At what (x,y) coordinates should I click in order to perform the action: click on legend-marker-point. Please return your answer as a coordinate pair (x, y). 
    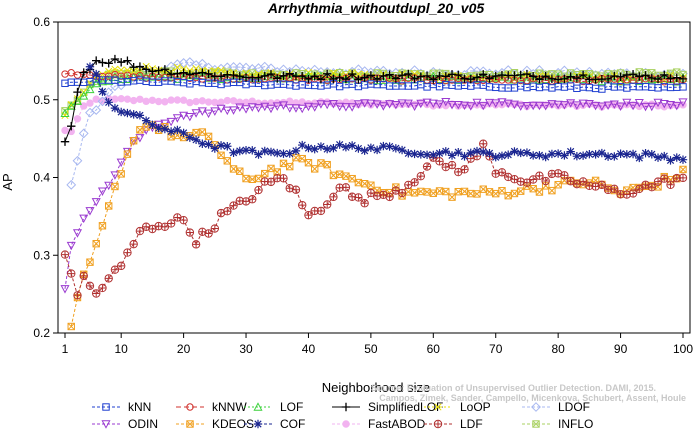
    Looking at the image, I should click on (438, 424).